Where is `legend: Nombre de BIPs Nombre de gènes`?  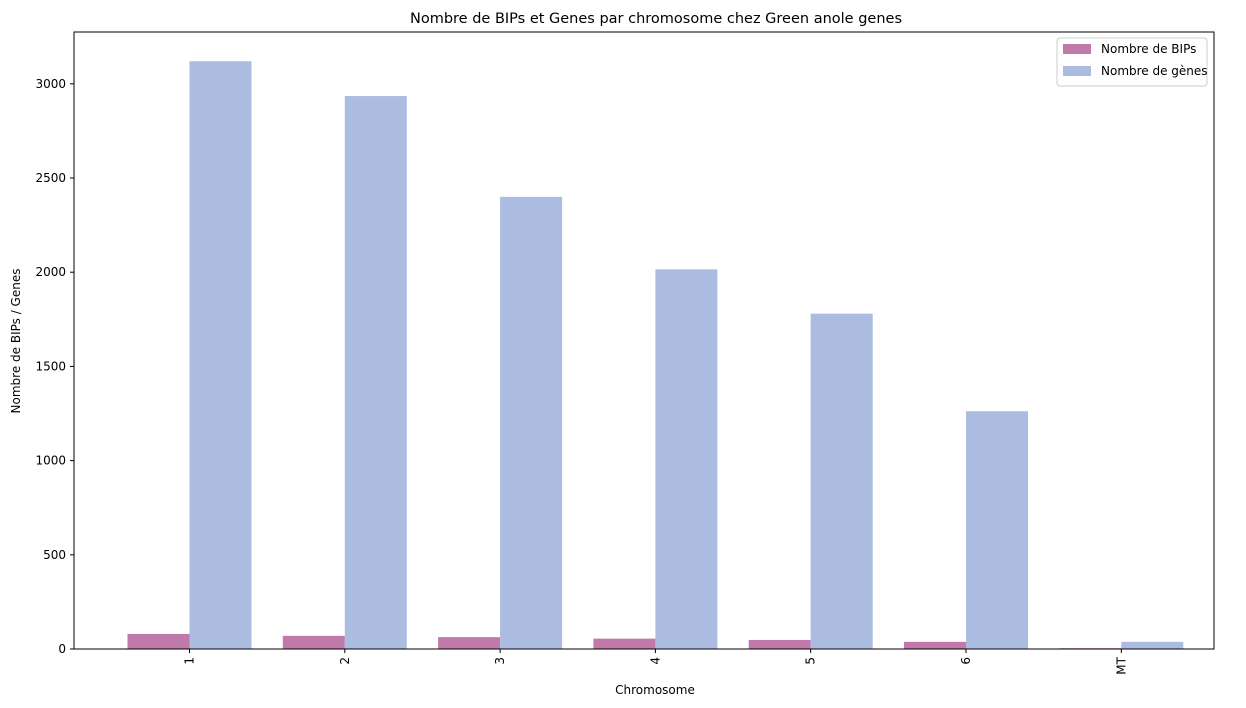
legend: Nombre de BIPs Nombre de gènes is located at coordinates (1132, 62).